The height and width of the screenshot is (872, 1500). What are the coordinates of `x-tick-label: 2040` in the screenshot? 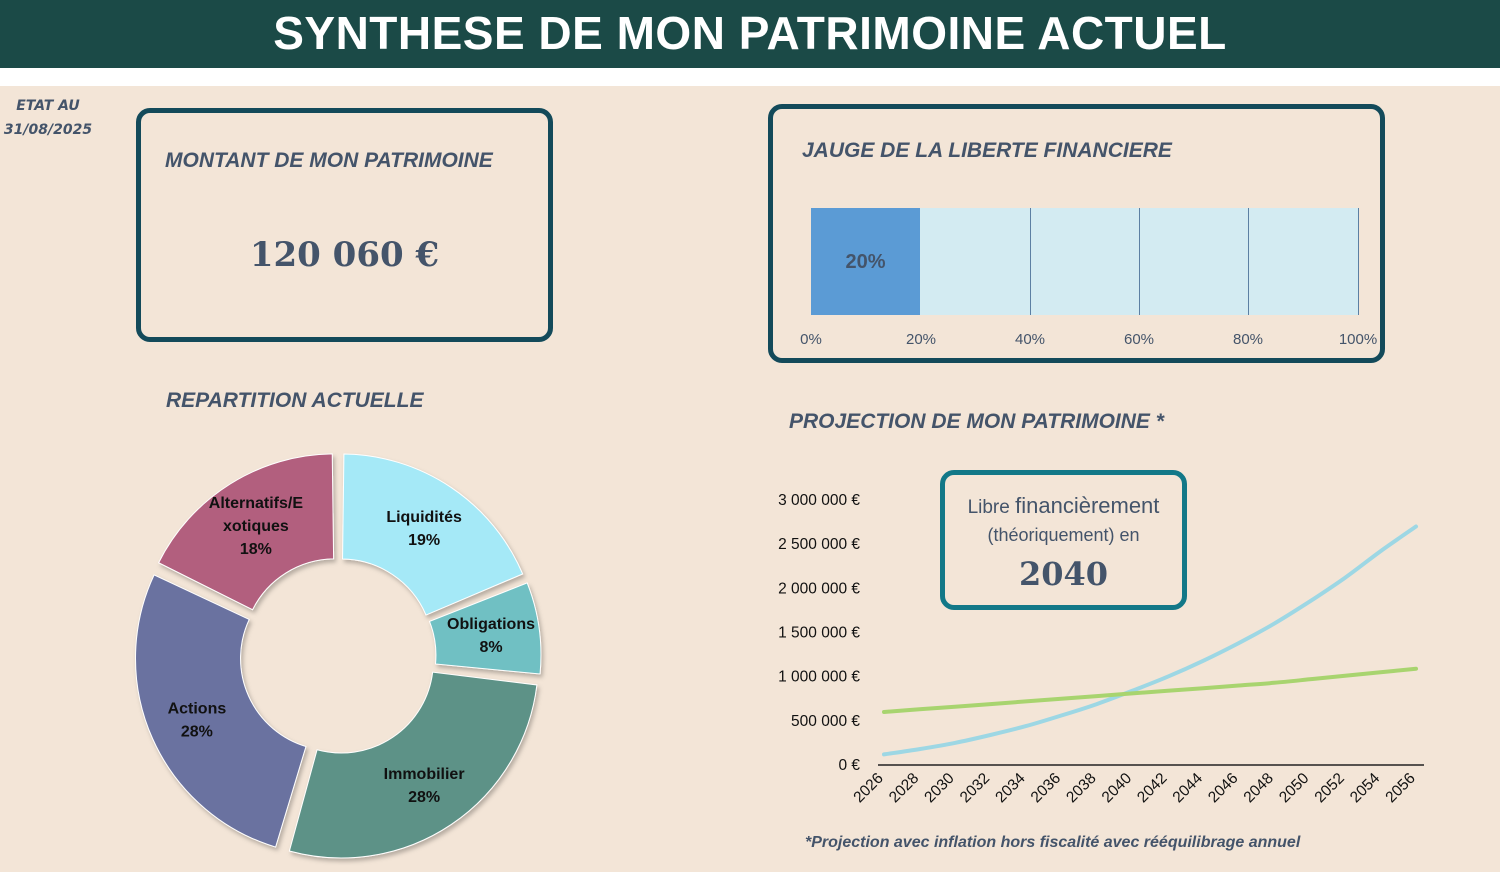 It's located at (1117, 788).